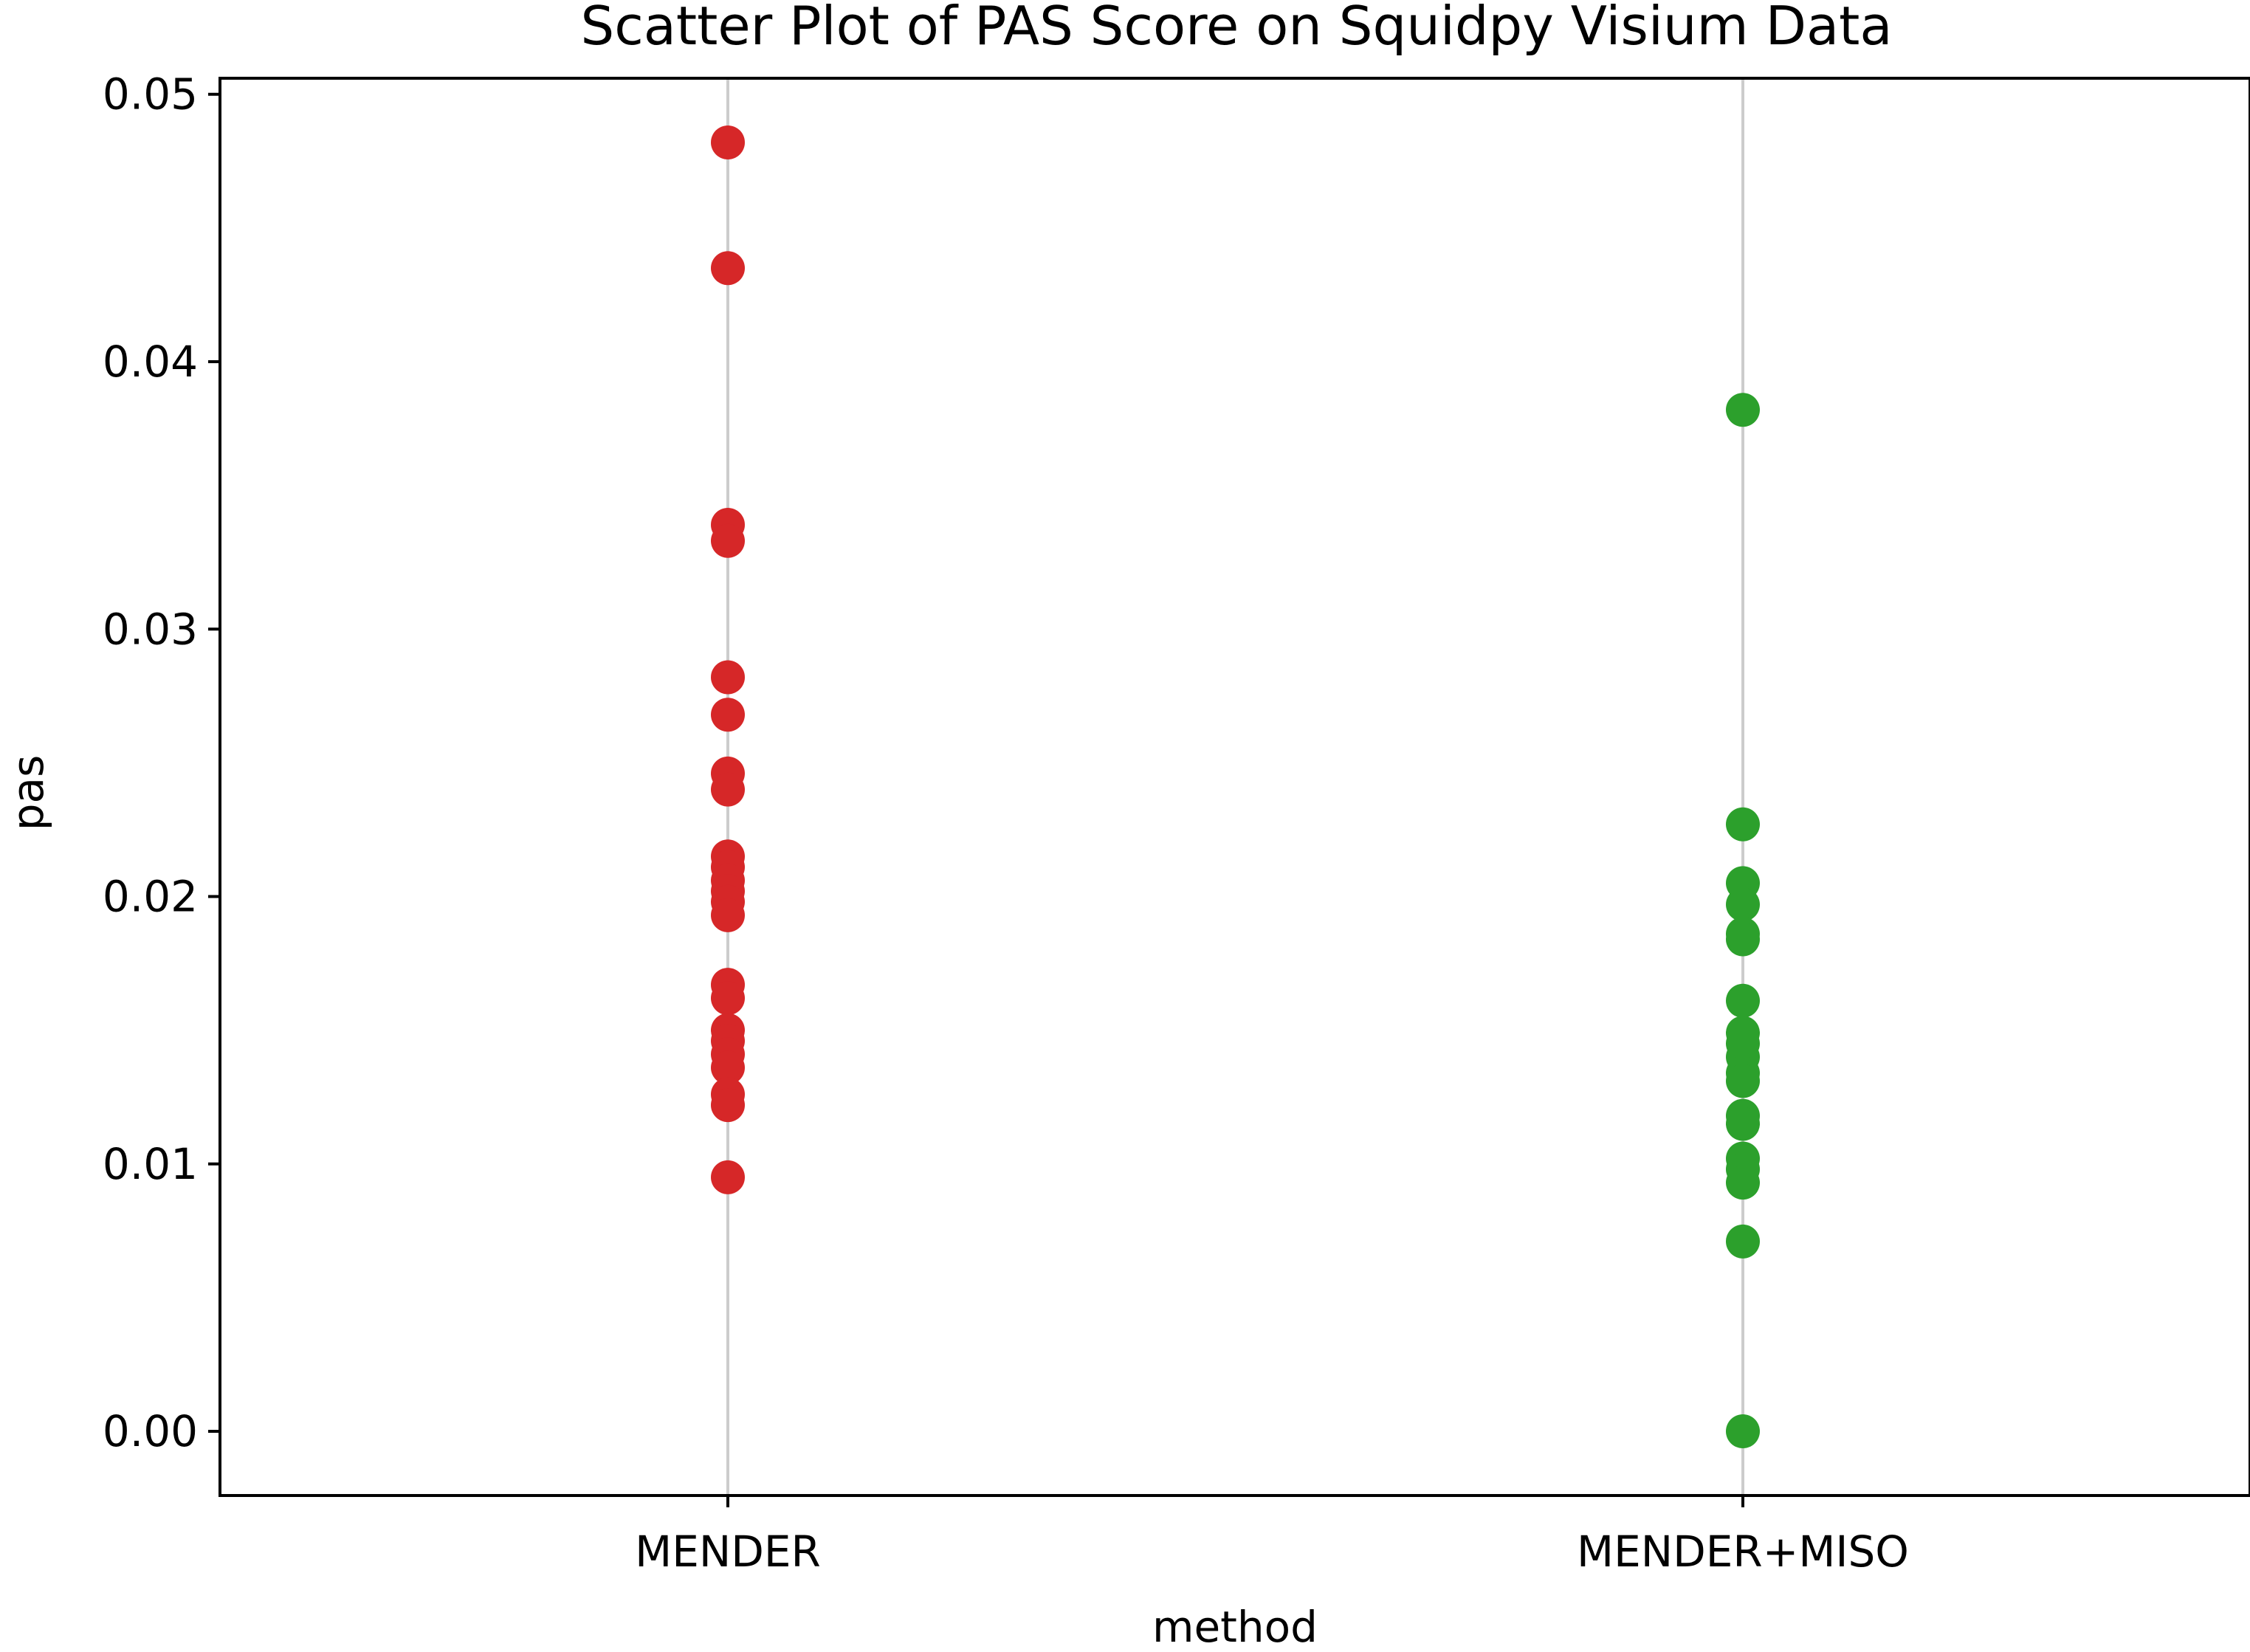 This screenshot has height=1652, width=2250. I want to click on y-tick-label: 0.00, so click(150, 1431).